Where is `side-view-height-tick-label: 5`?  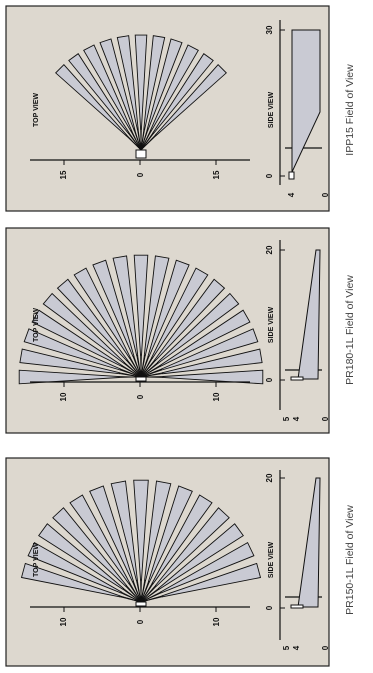 side-view-height-tick-label: 5 is located at coordinates (286, 647).